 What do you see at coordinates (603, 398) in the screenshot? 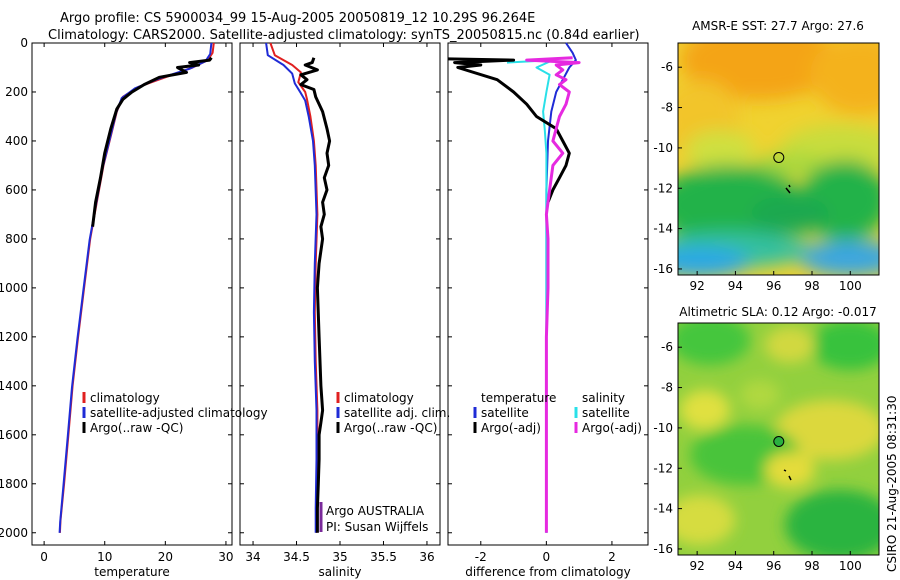
I see `difference-sal-legend-label: salinity` at bounding box center [603, 398].